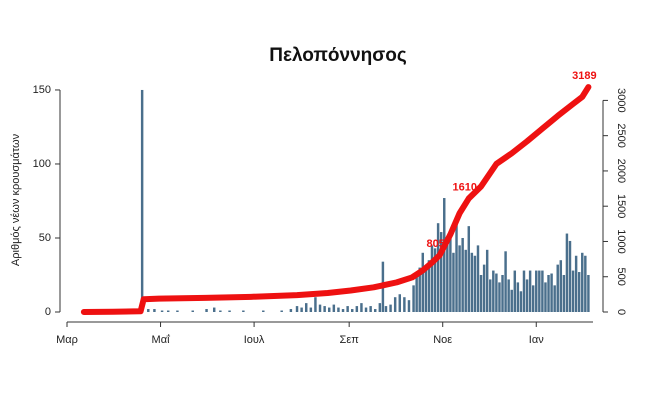 Image resolution: width=655 pixels, height=420 pixels. I want to click on y-tick-label: 0, so click(48, 312).